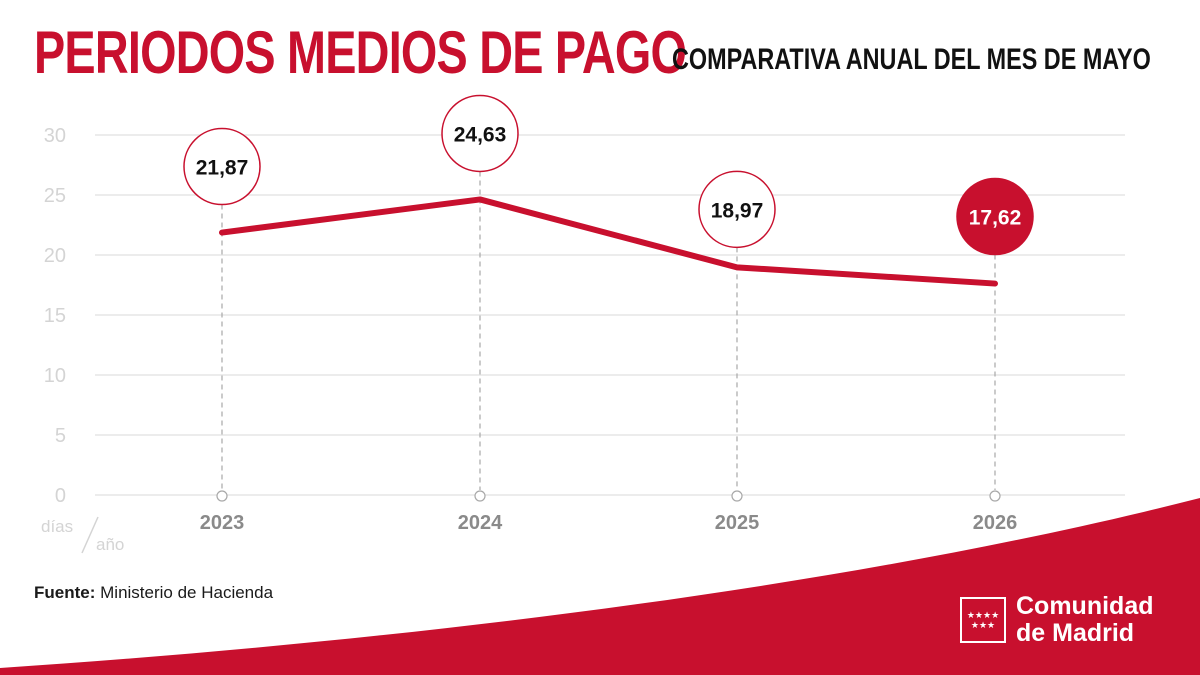  I want to click on y-axis-ticks: 0 5 10 15 20 25 30, so click(55, 316).